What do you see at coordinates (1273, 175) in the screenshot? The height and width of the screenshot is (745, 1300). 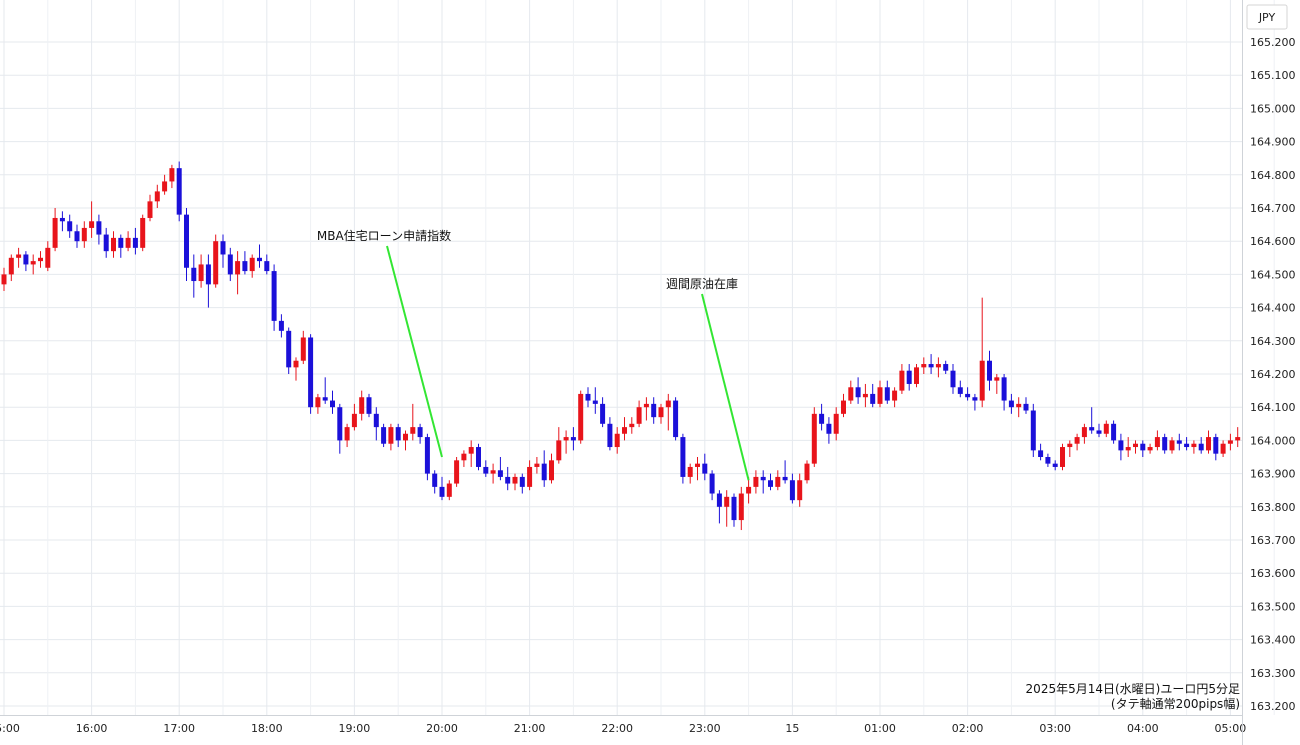 I see `y-tick-label: 164.800` at bounding box center [1273, 175].